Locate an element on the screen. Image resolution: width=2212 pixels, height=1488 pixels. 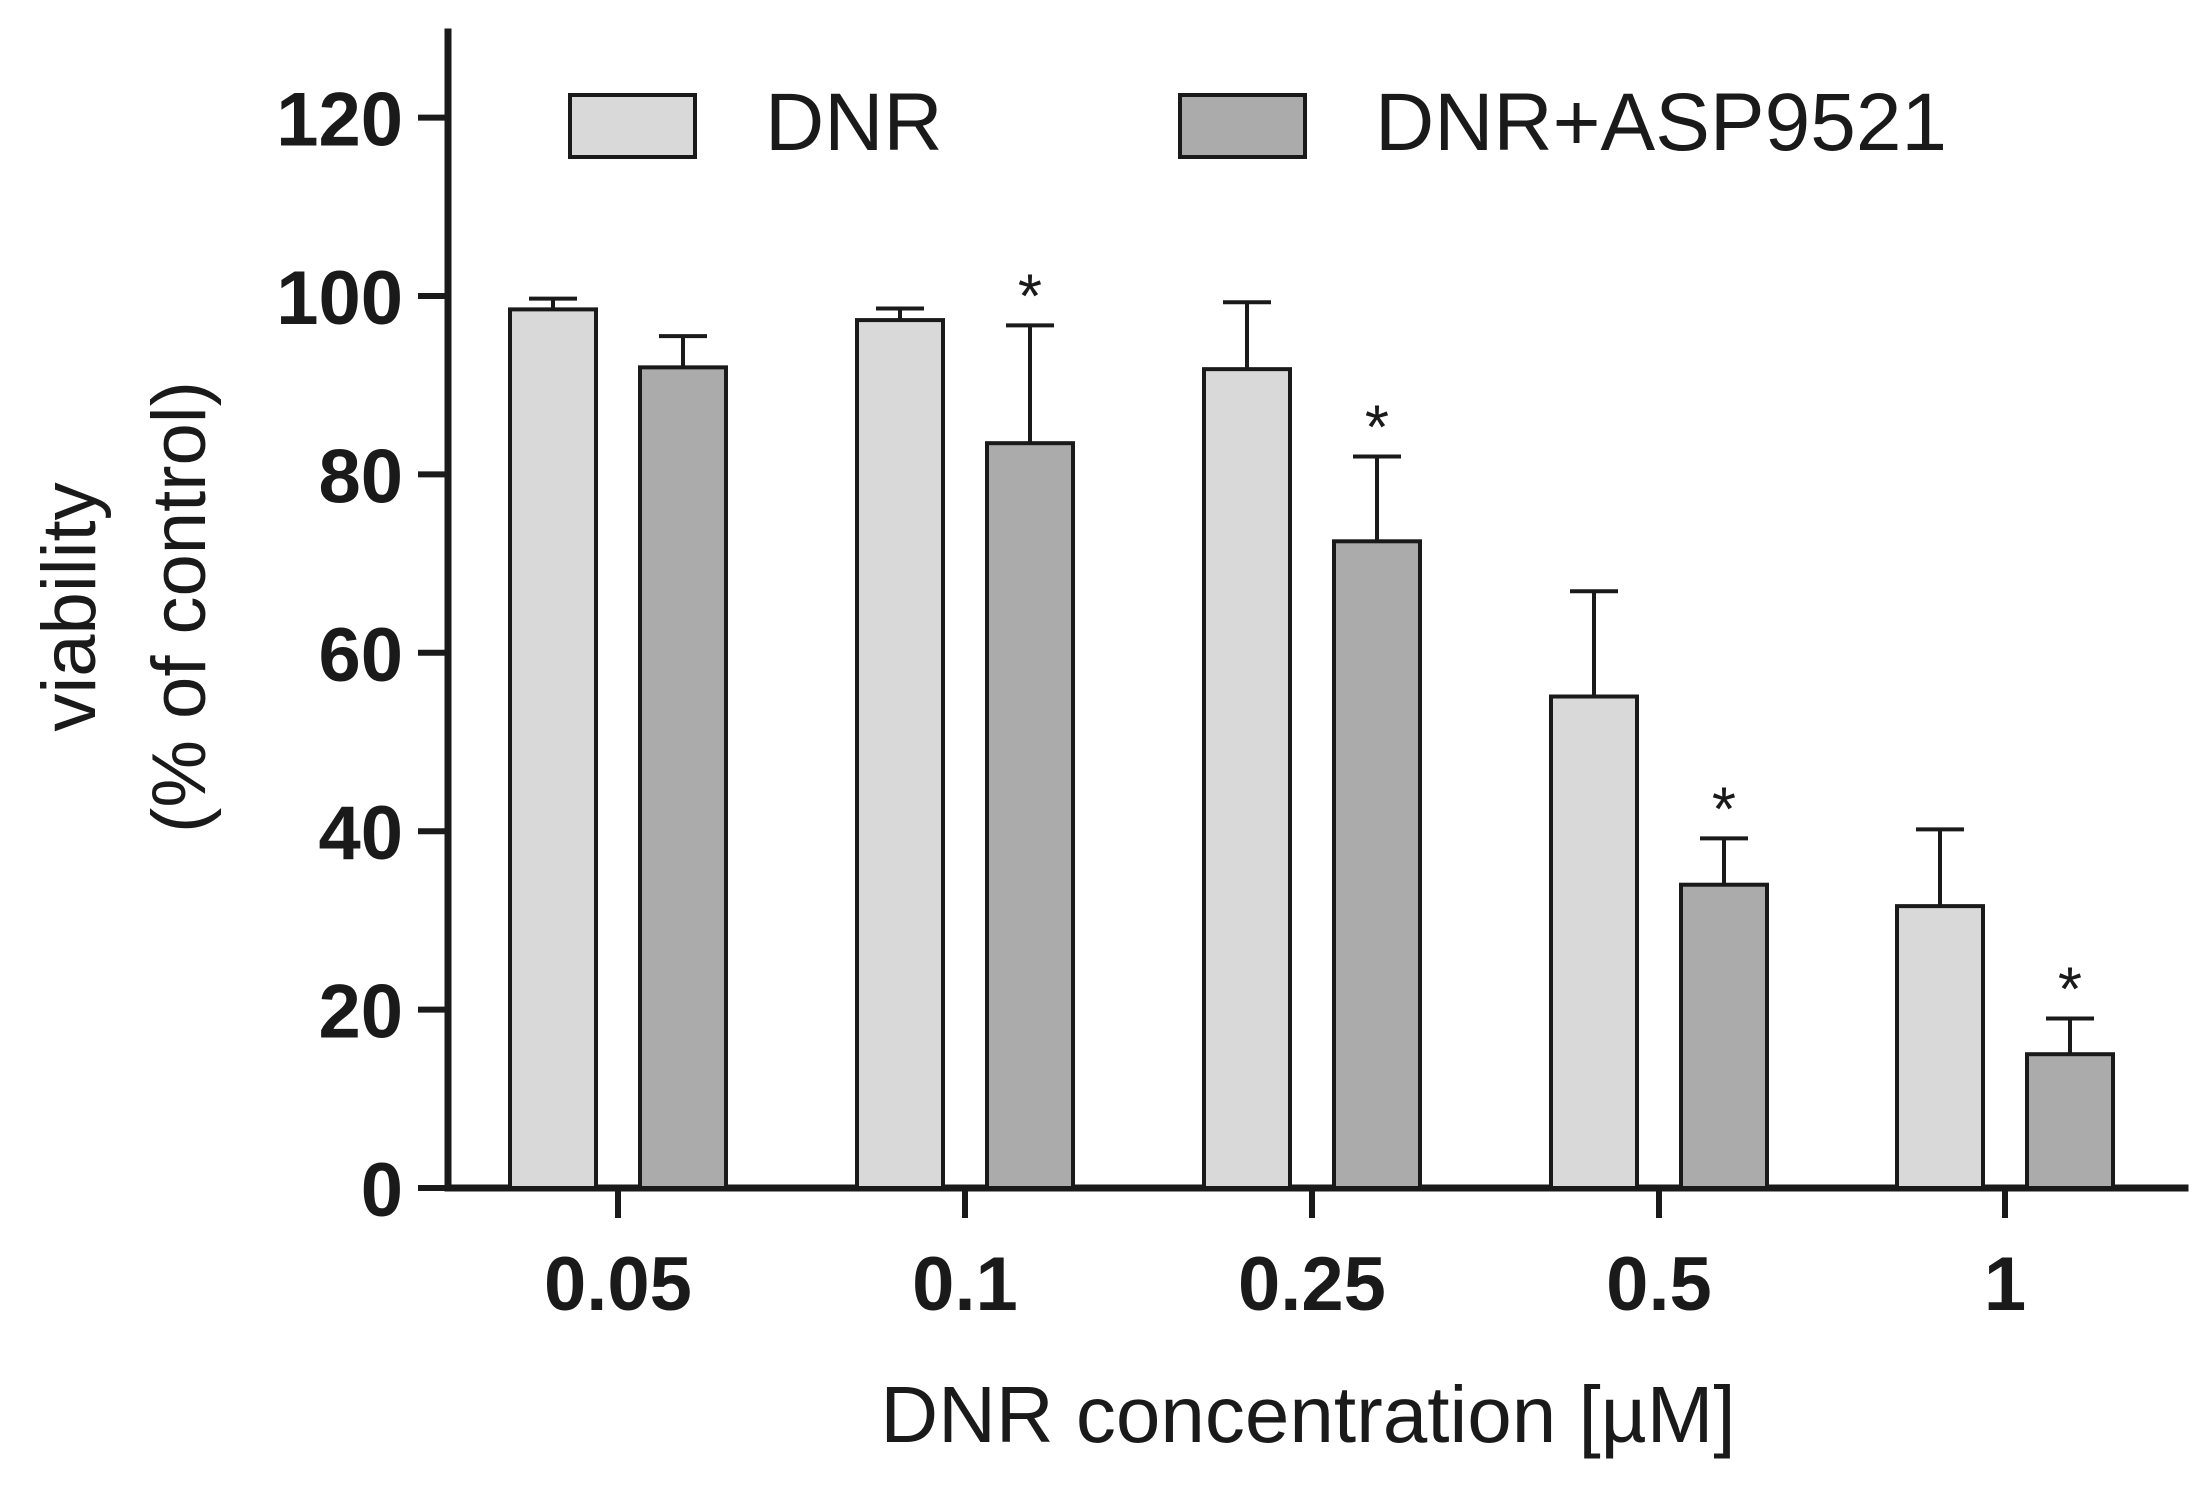
y-axis-title-line2: (% of control) is located at coordinates (179, 607).